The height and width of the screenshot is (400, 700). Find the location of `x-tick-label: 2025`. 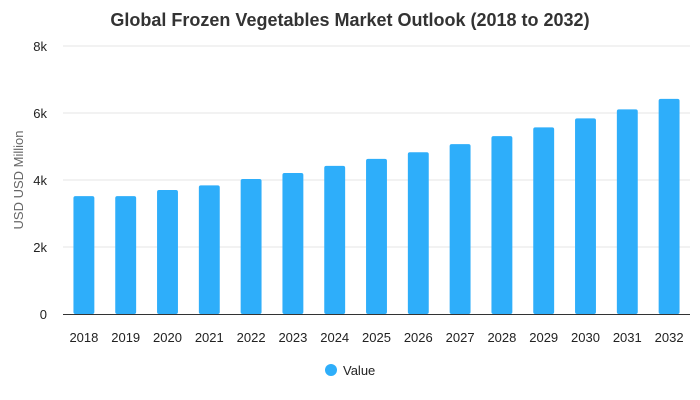

x-tick-label: 2025 is located at coordinates (376, 337).